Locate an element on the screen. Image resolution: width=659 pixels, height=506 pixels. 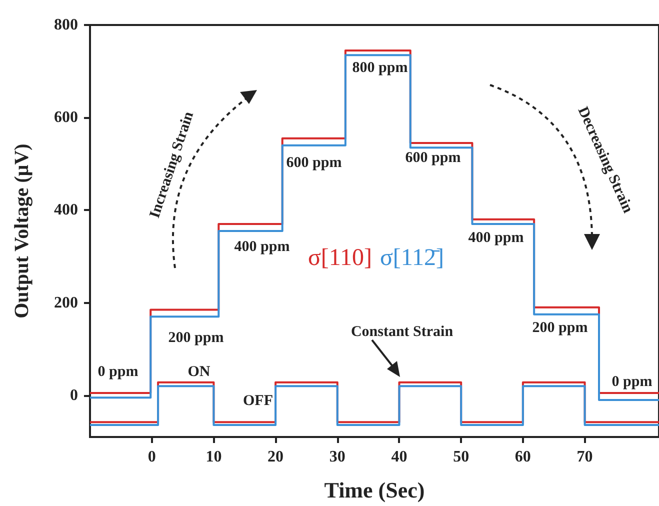
series-label: σ[112̄] is located at coordinates (412, 258).